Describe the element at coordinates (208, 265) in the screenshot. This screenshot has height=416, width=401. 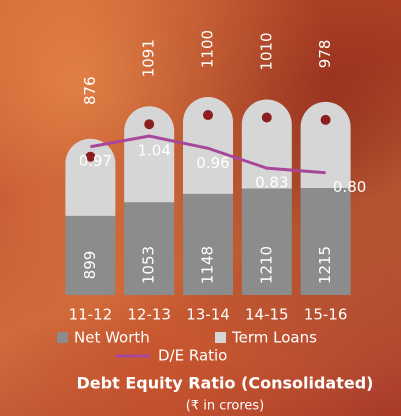
I see `data-label: 1148` at that location.